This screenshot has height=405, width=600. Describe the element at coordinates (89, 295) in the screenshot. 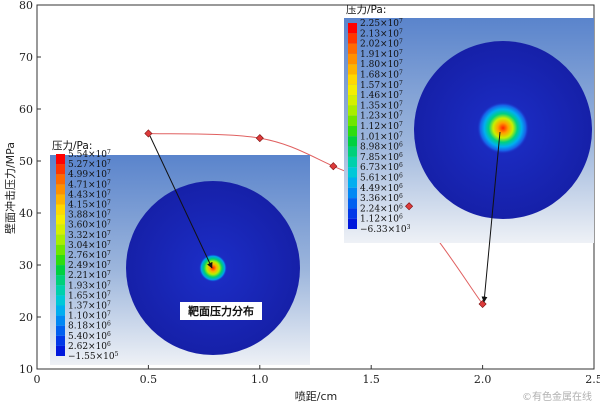

I see `legend-value: 1.65×107` at that location.